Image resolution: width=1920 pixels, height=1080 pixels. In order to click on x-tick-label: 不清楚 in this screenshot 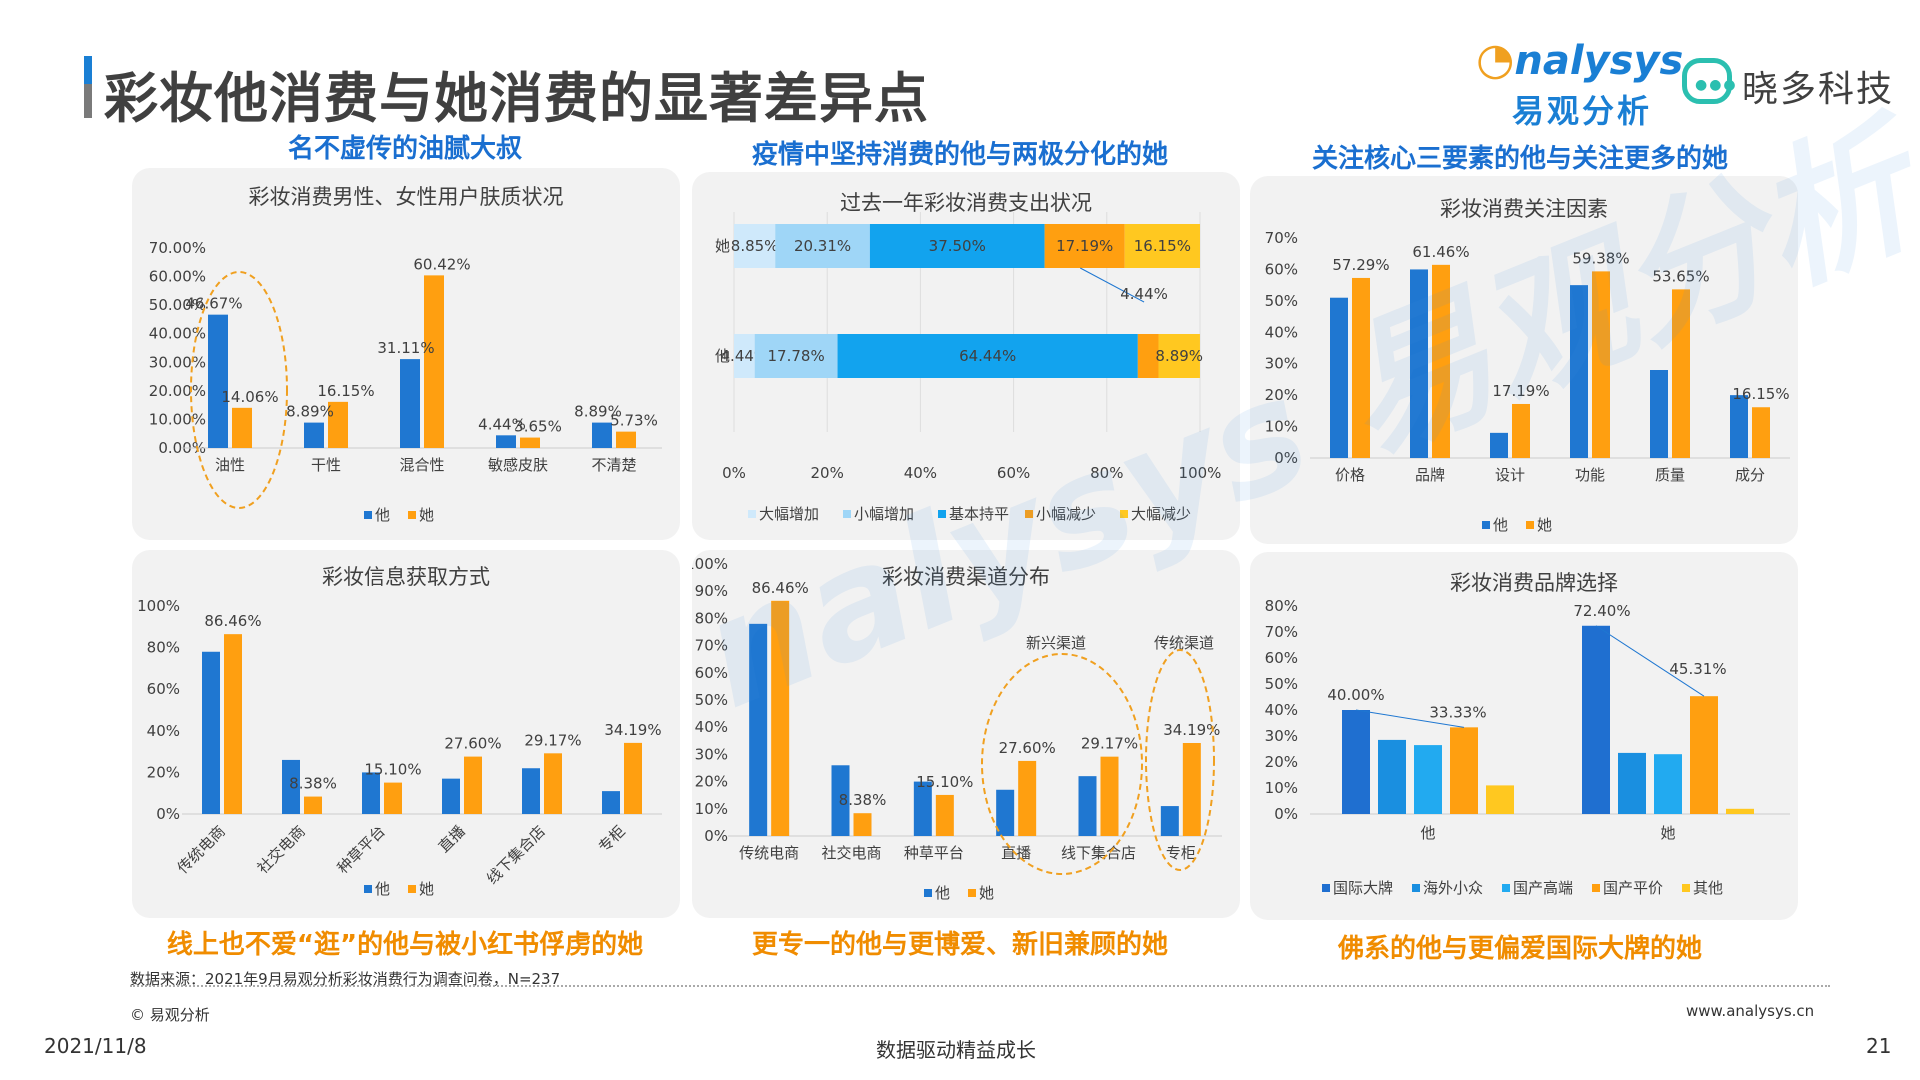, I will do `click(613, 465)`.